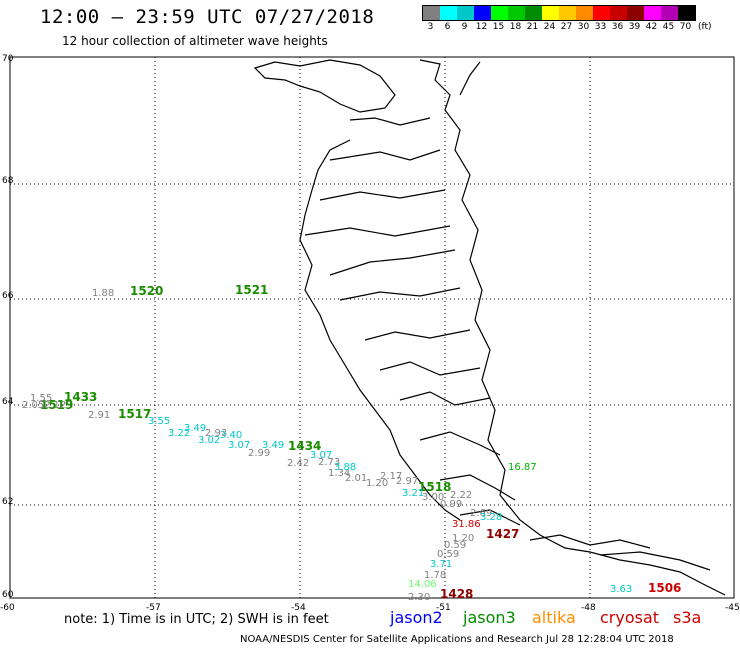  What do you see at coordinates (461, 495) in the screenshot?
I see `swh-value-label: 2.22` at bounding box center [461, 495].